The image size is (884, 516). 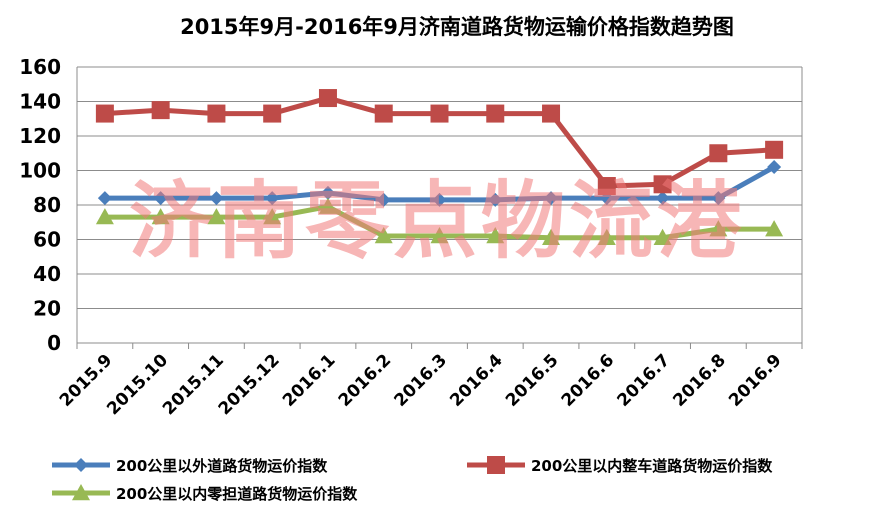 What do you see at coordinates (476, 380) in the screenshot?
I see `x-tick-label: 2016.4` at bounding box center [476, 380].